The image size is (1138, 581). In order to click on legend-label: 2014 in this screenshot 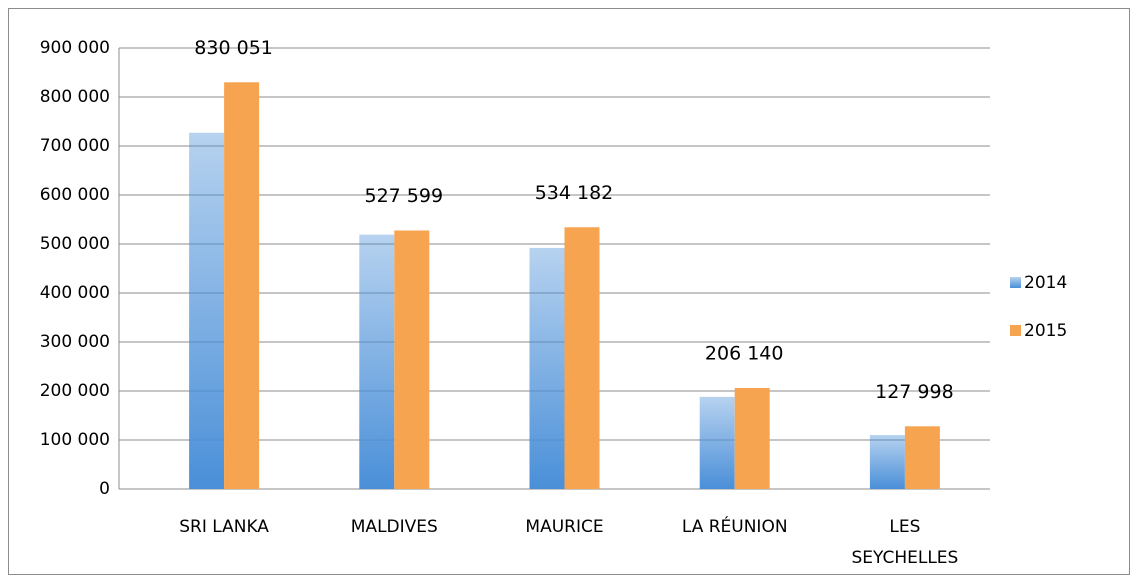, I will do `click(1045, 283)`.